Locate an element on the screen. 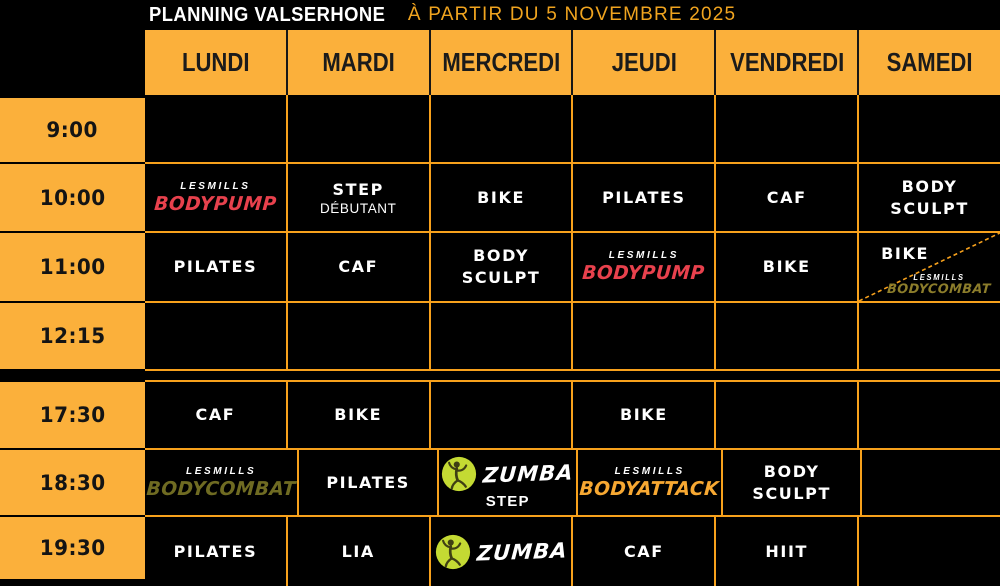 The width and height of the screenshot is (1000, 586). day-header-mardi: MARDI is located at coordinates (357, 62).